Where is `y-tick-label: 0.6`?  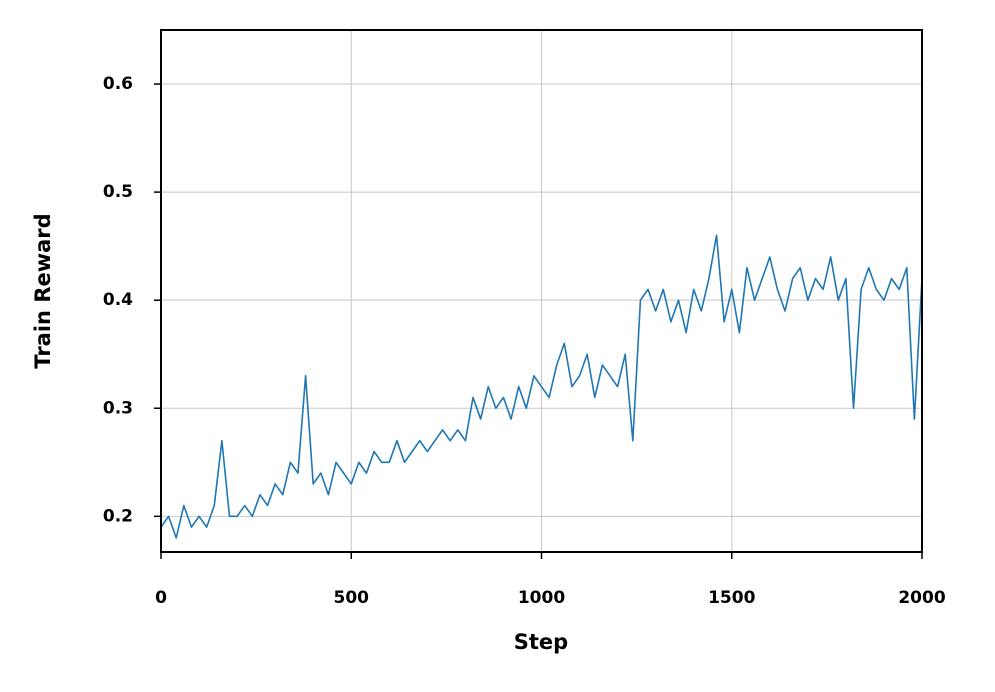
y-tick-label: 0.6 is located at coordinates (118, 84).